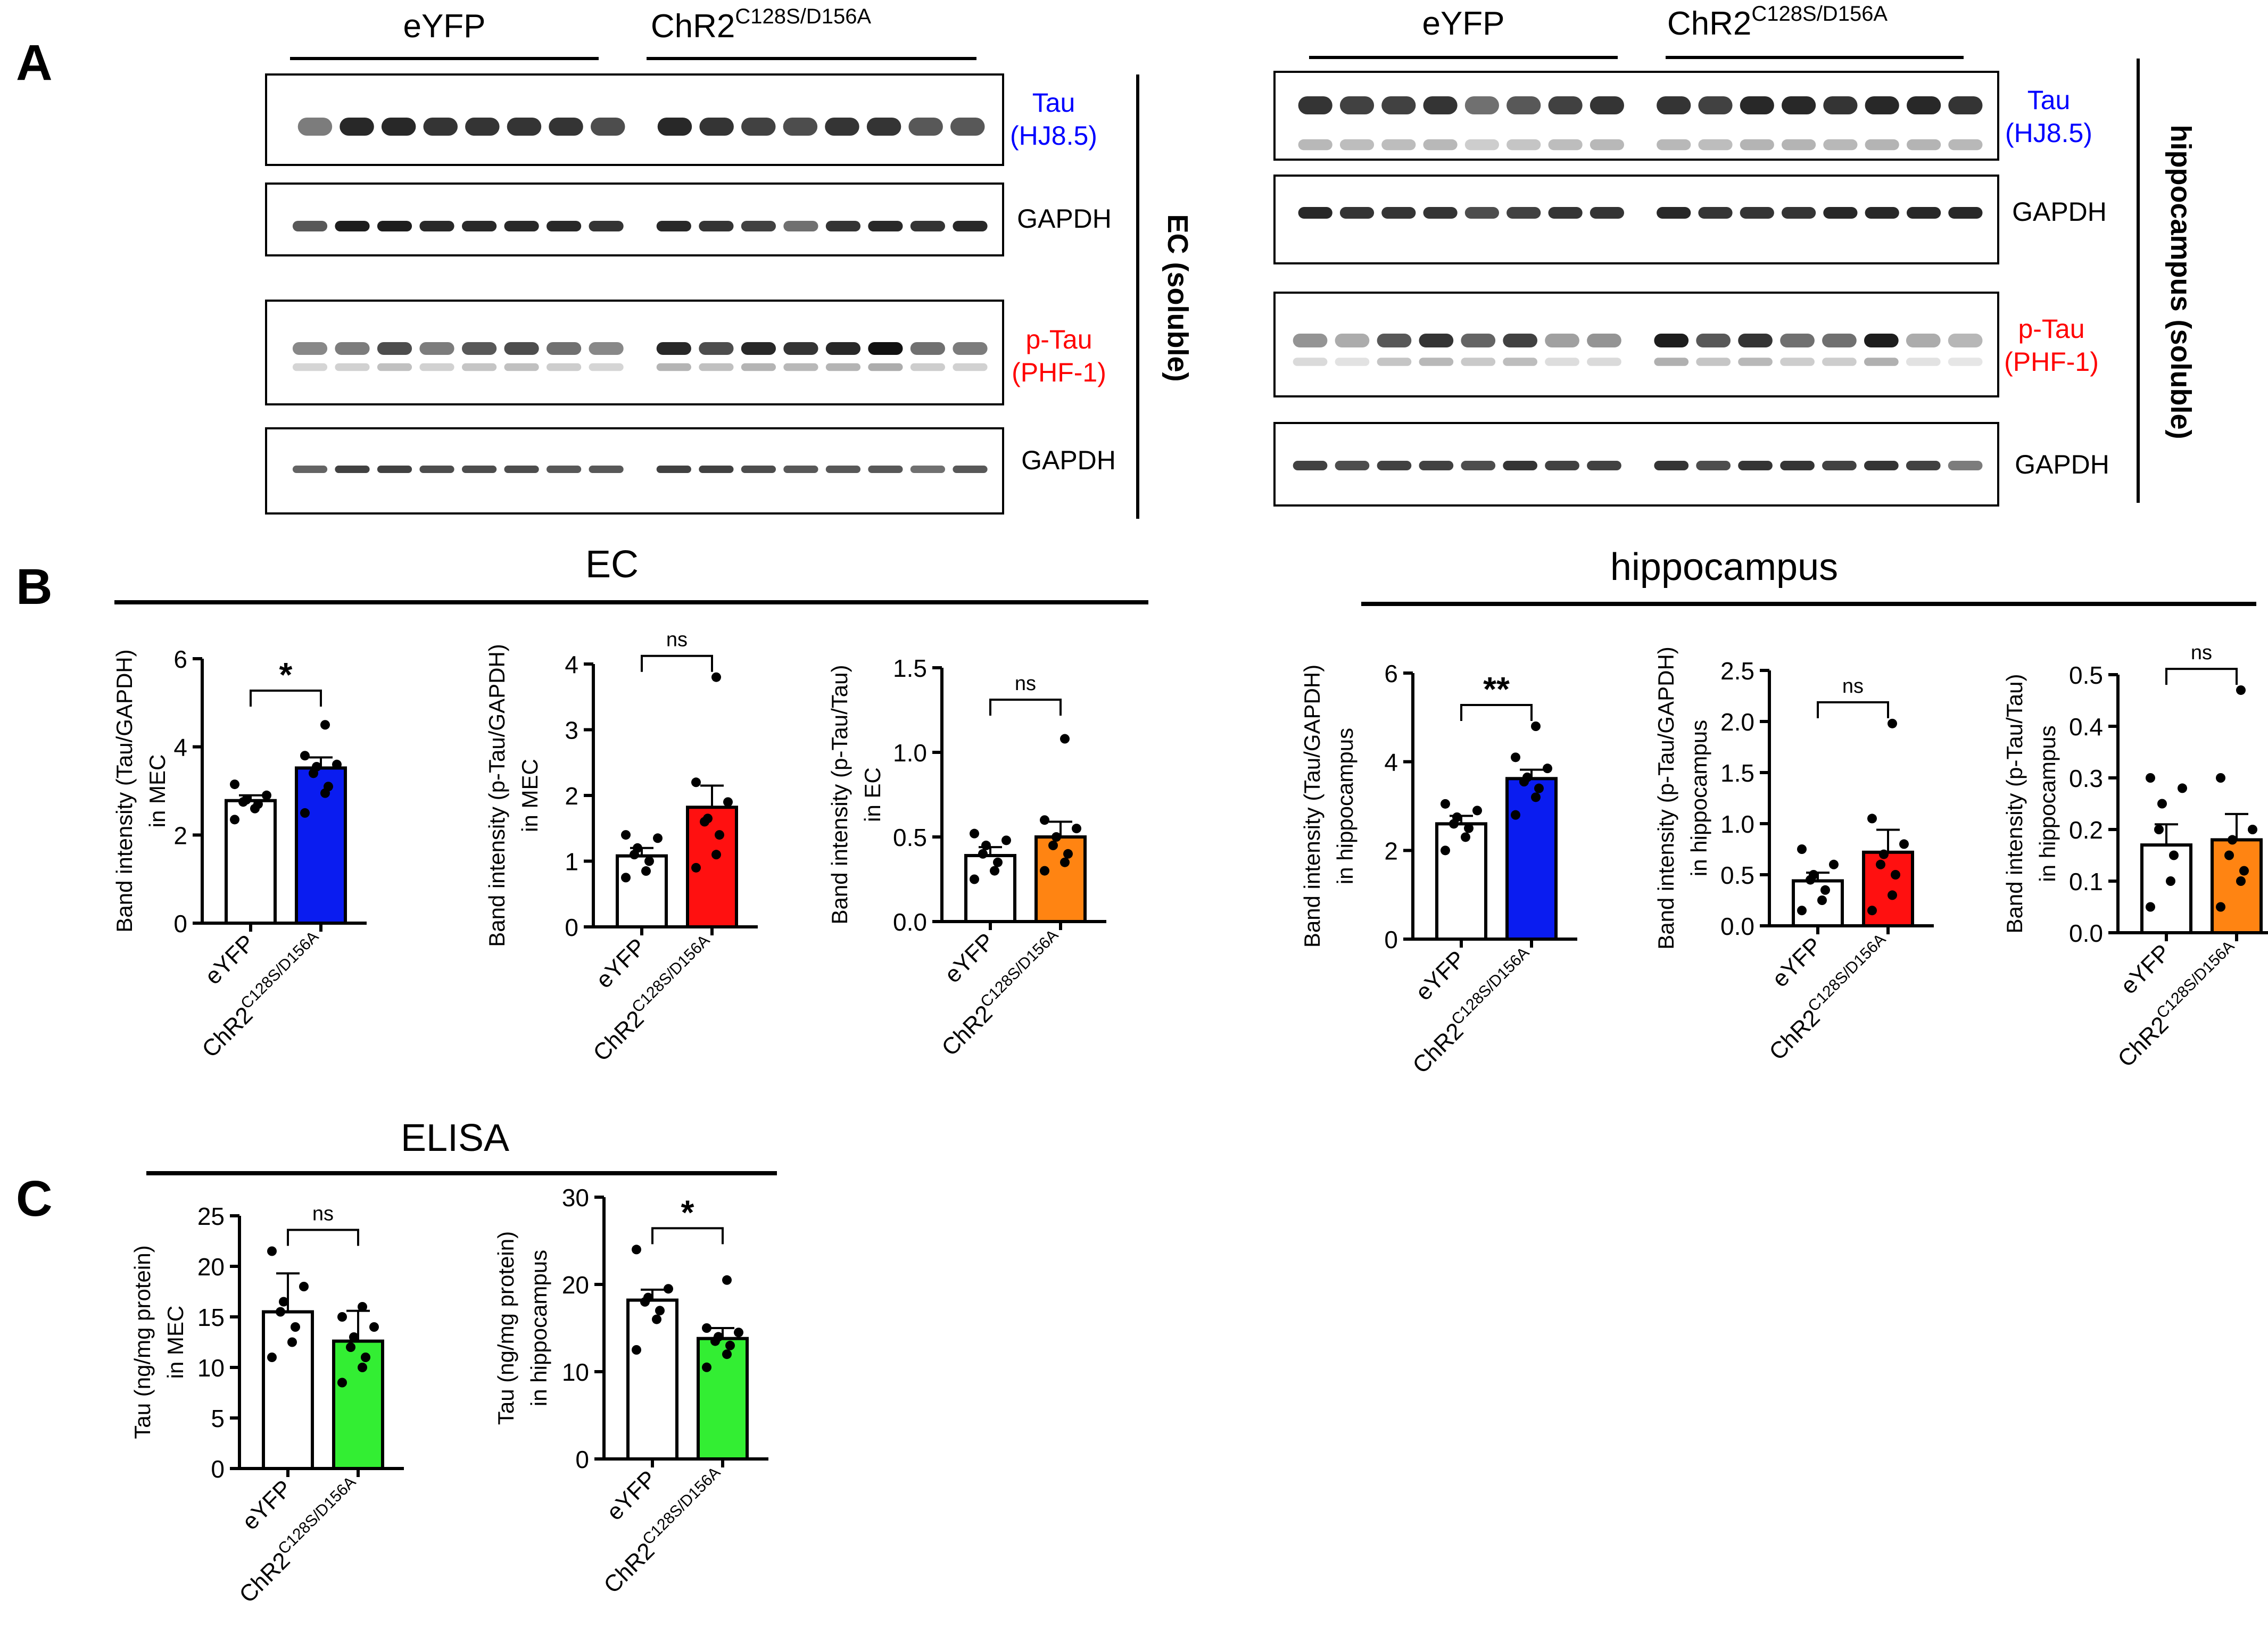  I want to click on ec-region-label: EC (soluble), so click(1178, 297).